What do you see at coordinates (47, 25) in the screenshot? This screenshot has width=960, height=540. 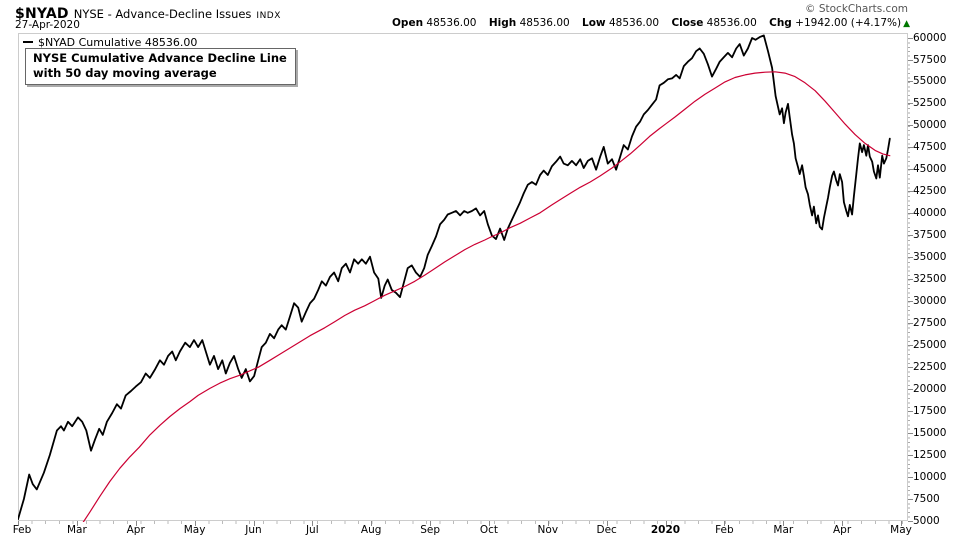 I see `chart-date: 27-Apr-2020` at bounding box center [47, 25].